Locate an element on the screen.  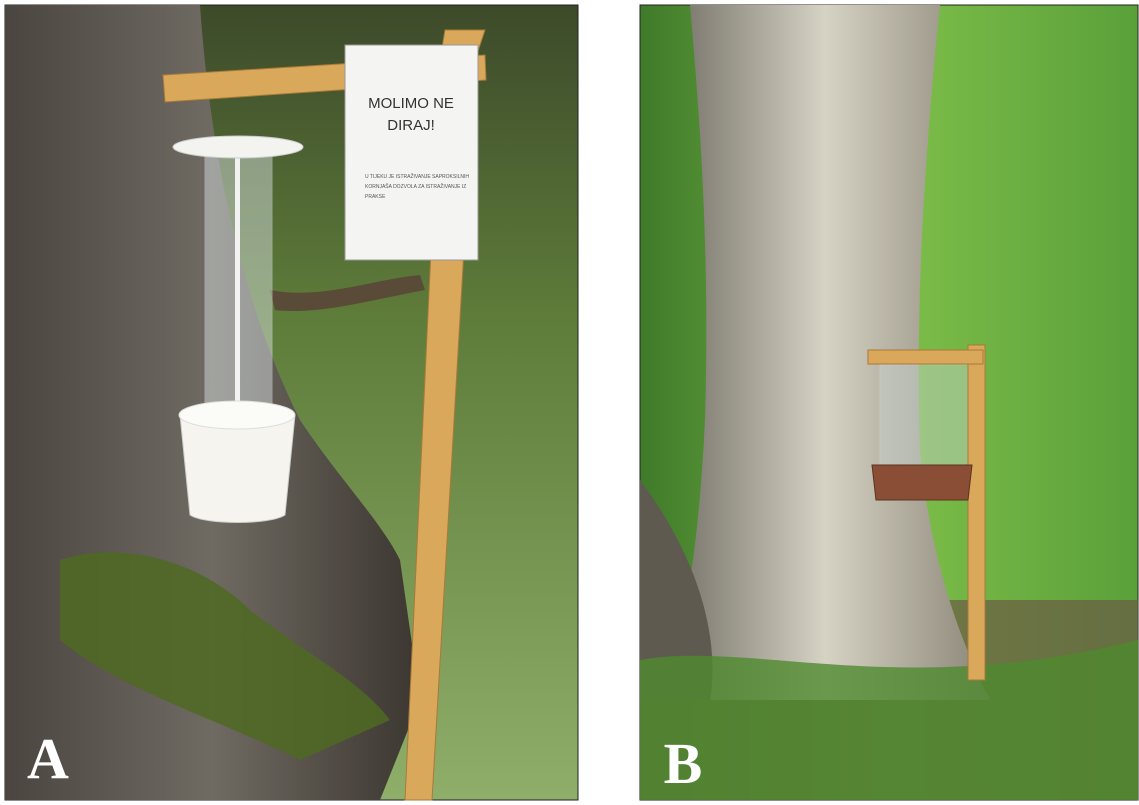
wooden-arm is located at coordinates (925, 357).